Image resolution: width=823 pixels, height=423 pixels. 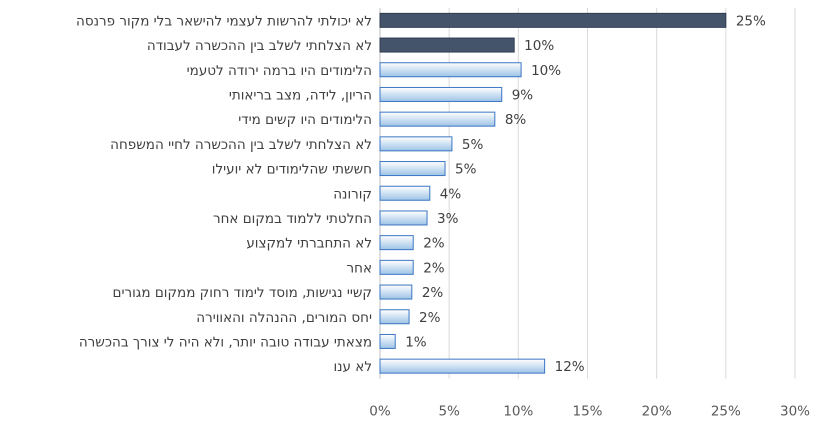 What do you see at coordinates (300, 95) in the screenshot?
I see `category-label: הריון, לידה, מצב בריאותי` at bounding box center [300, 95].